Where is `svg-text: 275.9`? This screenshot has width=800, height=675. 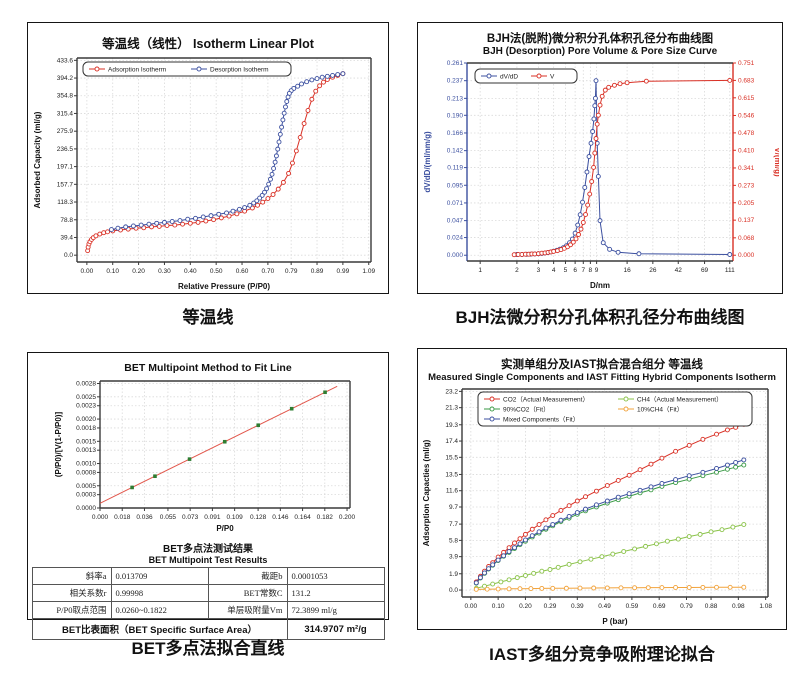
svg-text: 275.9 is located at coordinates (65, 131).